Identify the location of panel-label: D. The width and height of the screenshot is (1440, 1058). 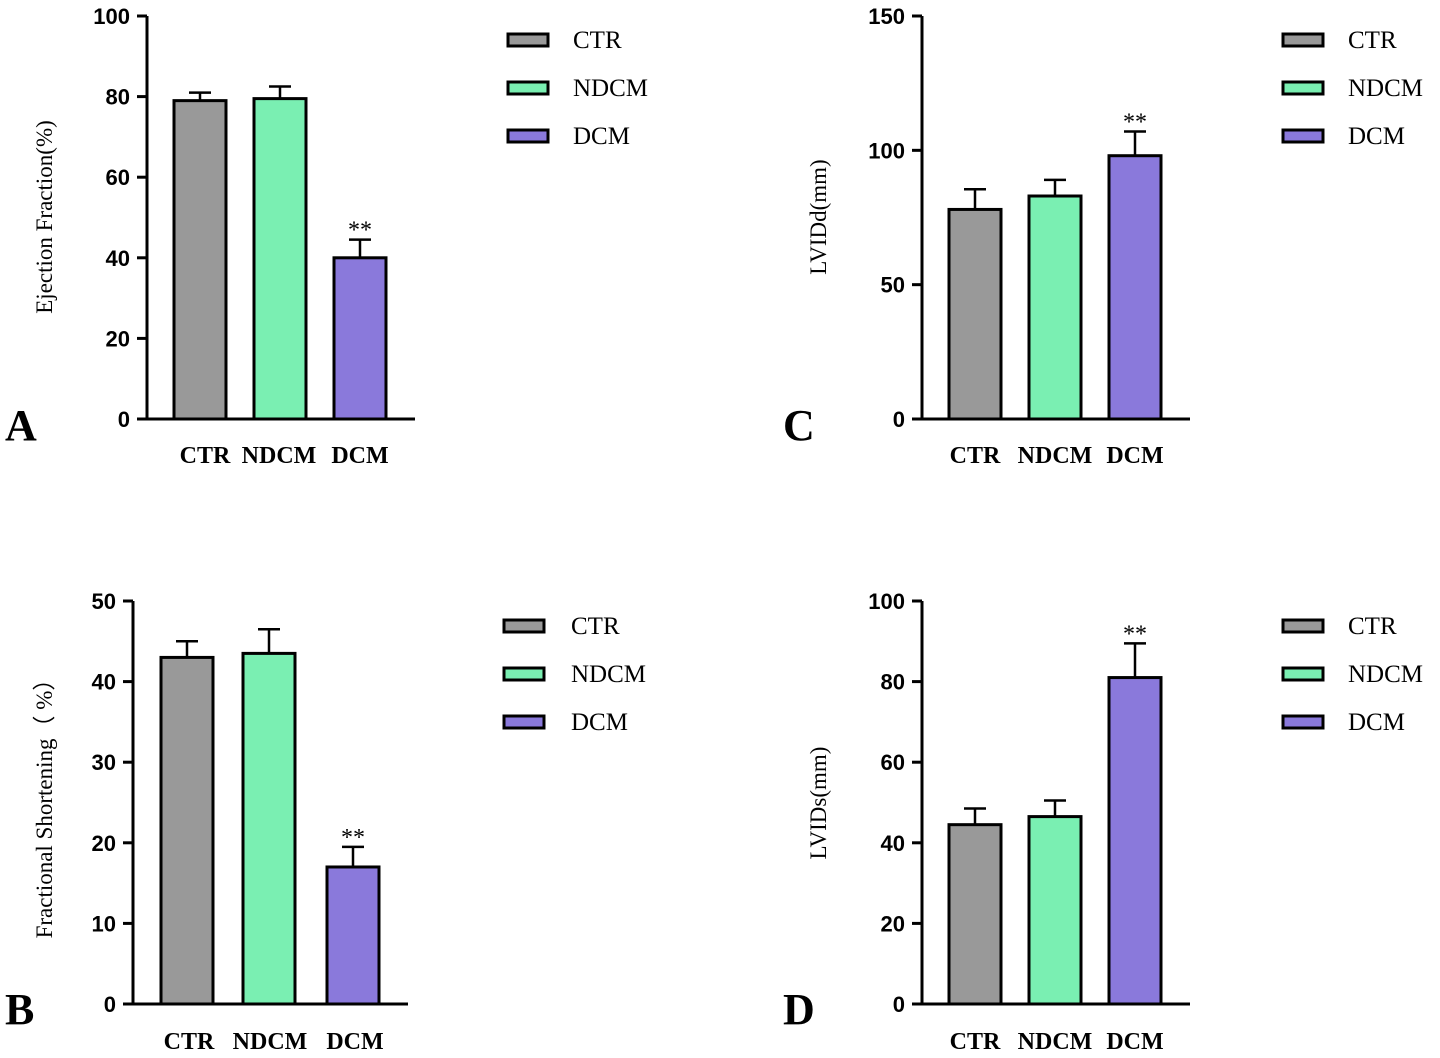
(799, 1009).